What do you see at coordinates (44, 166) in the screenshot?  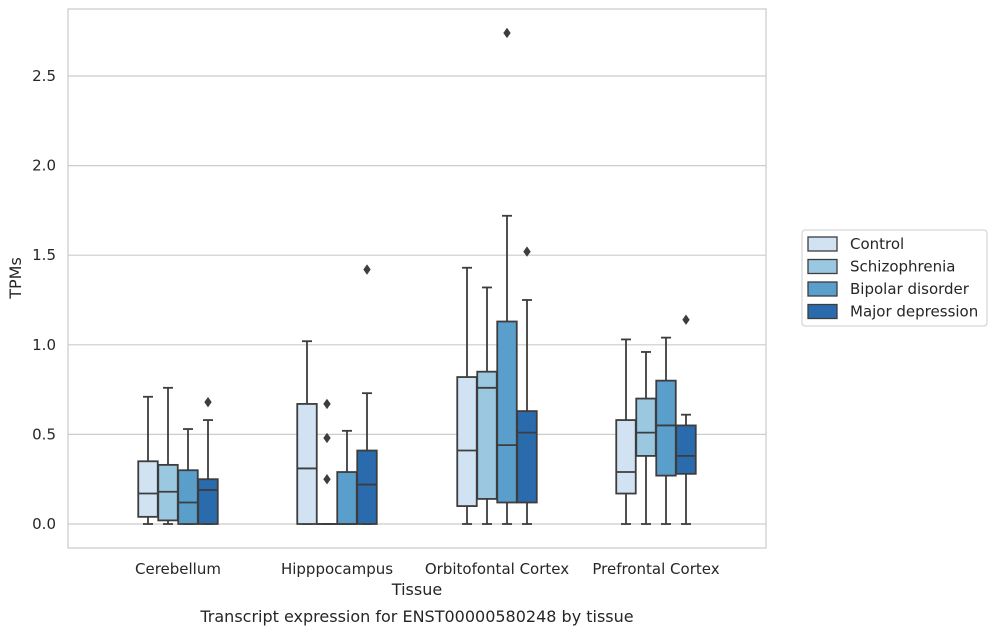 I see `y-tick-label: 2.0` at bounding box center [44, 166].